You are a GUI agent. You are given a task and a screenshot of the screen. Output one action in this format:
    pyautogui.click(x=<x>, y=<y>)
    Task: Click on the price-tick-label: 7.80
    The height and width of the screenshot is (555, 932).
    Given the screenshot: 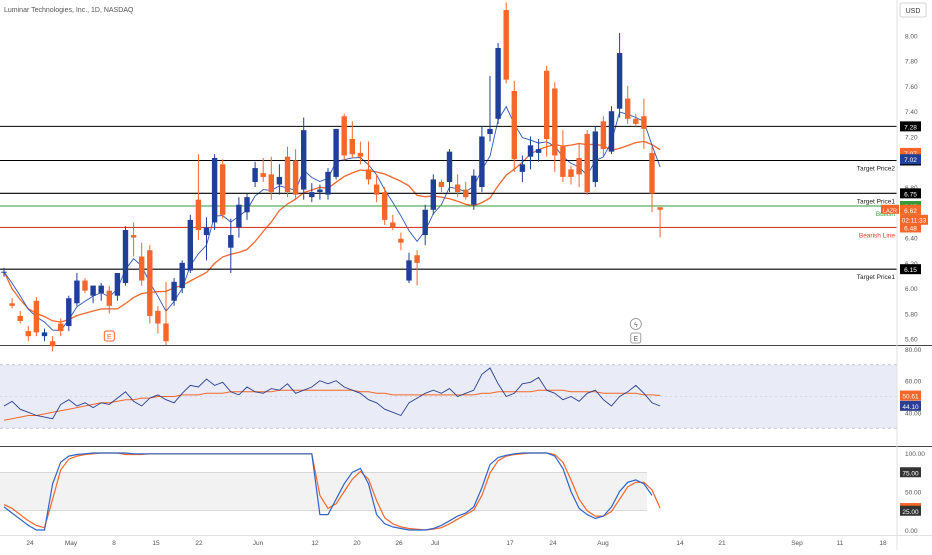 What is the action you would take?
    pyautogui.click(x=911, y=62)
    